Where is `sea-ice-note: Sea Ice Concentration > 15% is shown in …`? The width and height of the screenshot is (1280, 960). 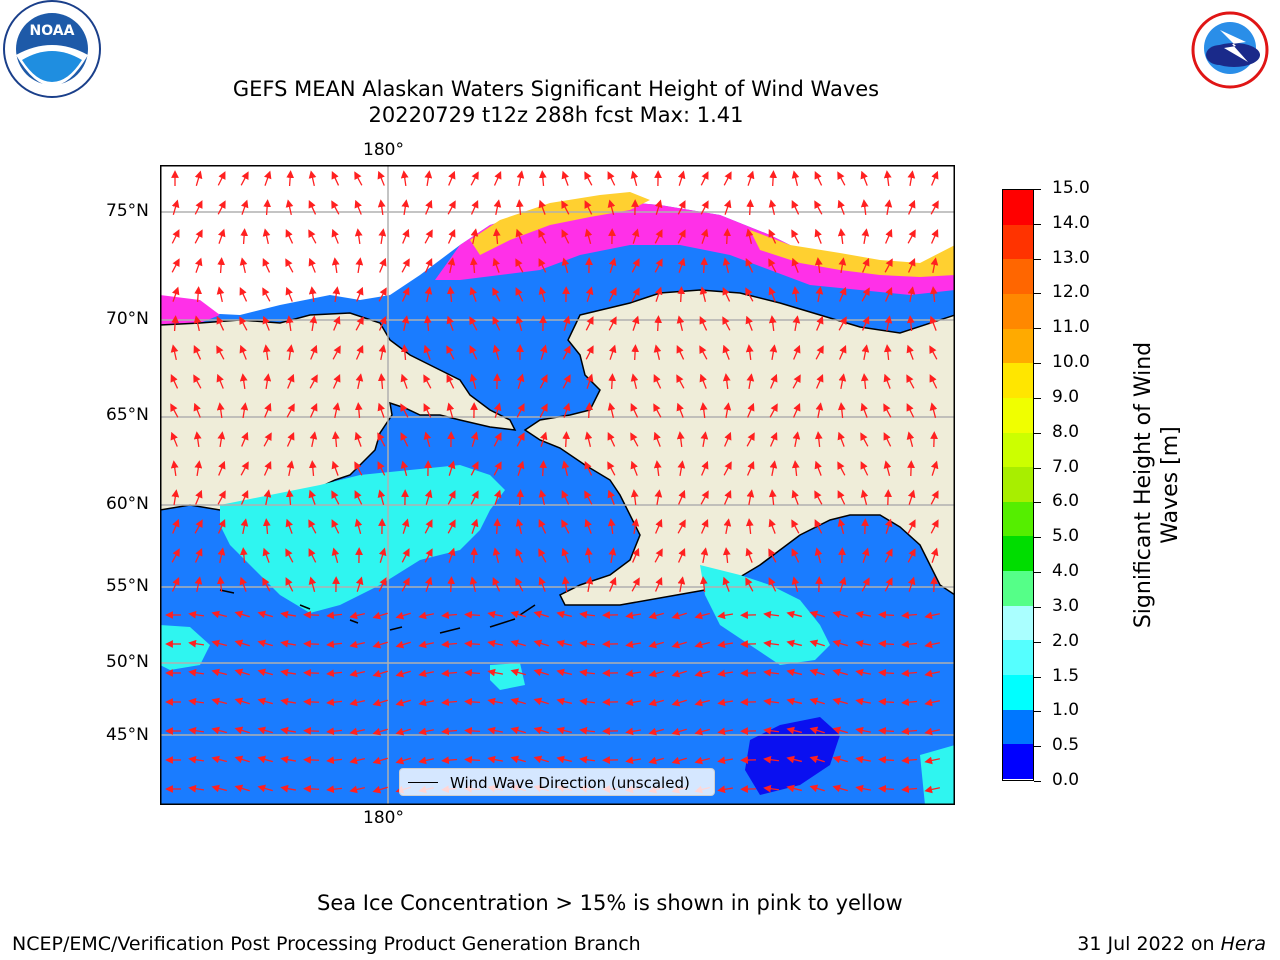 sea-ice-note: Sea Ice Concentration > 15% is shown in … is located at coordinates (610, 903).